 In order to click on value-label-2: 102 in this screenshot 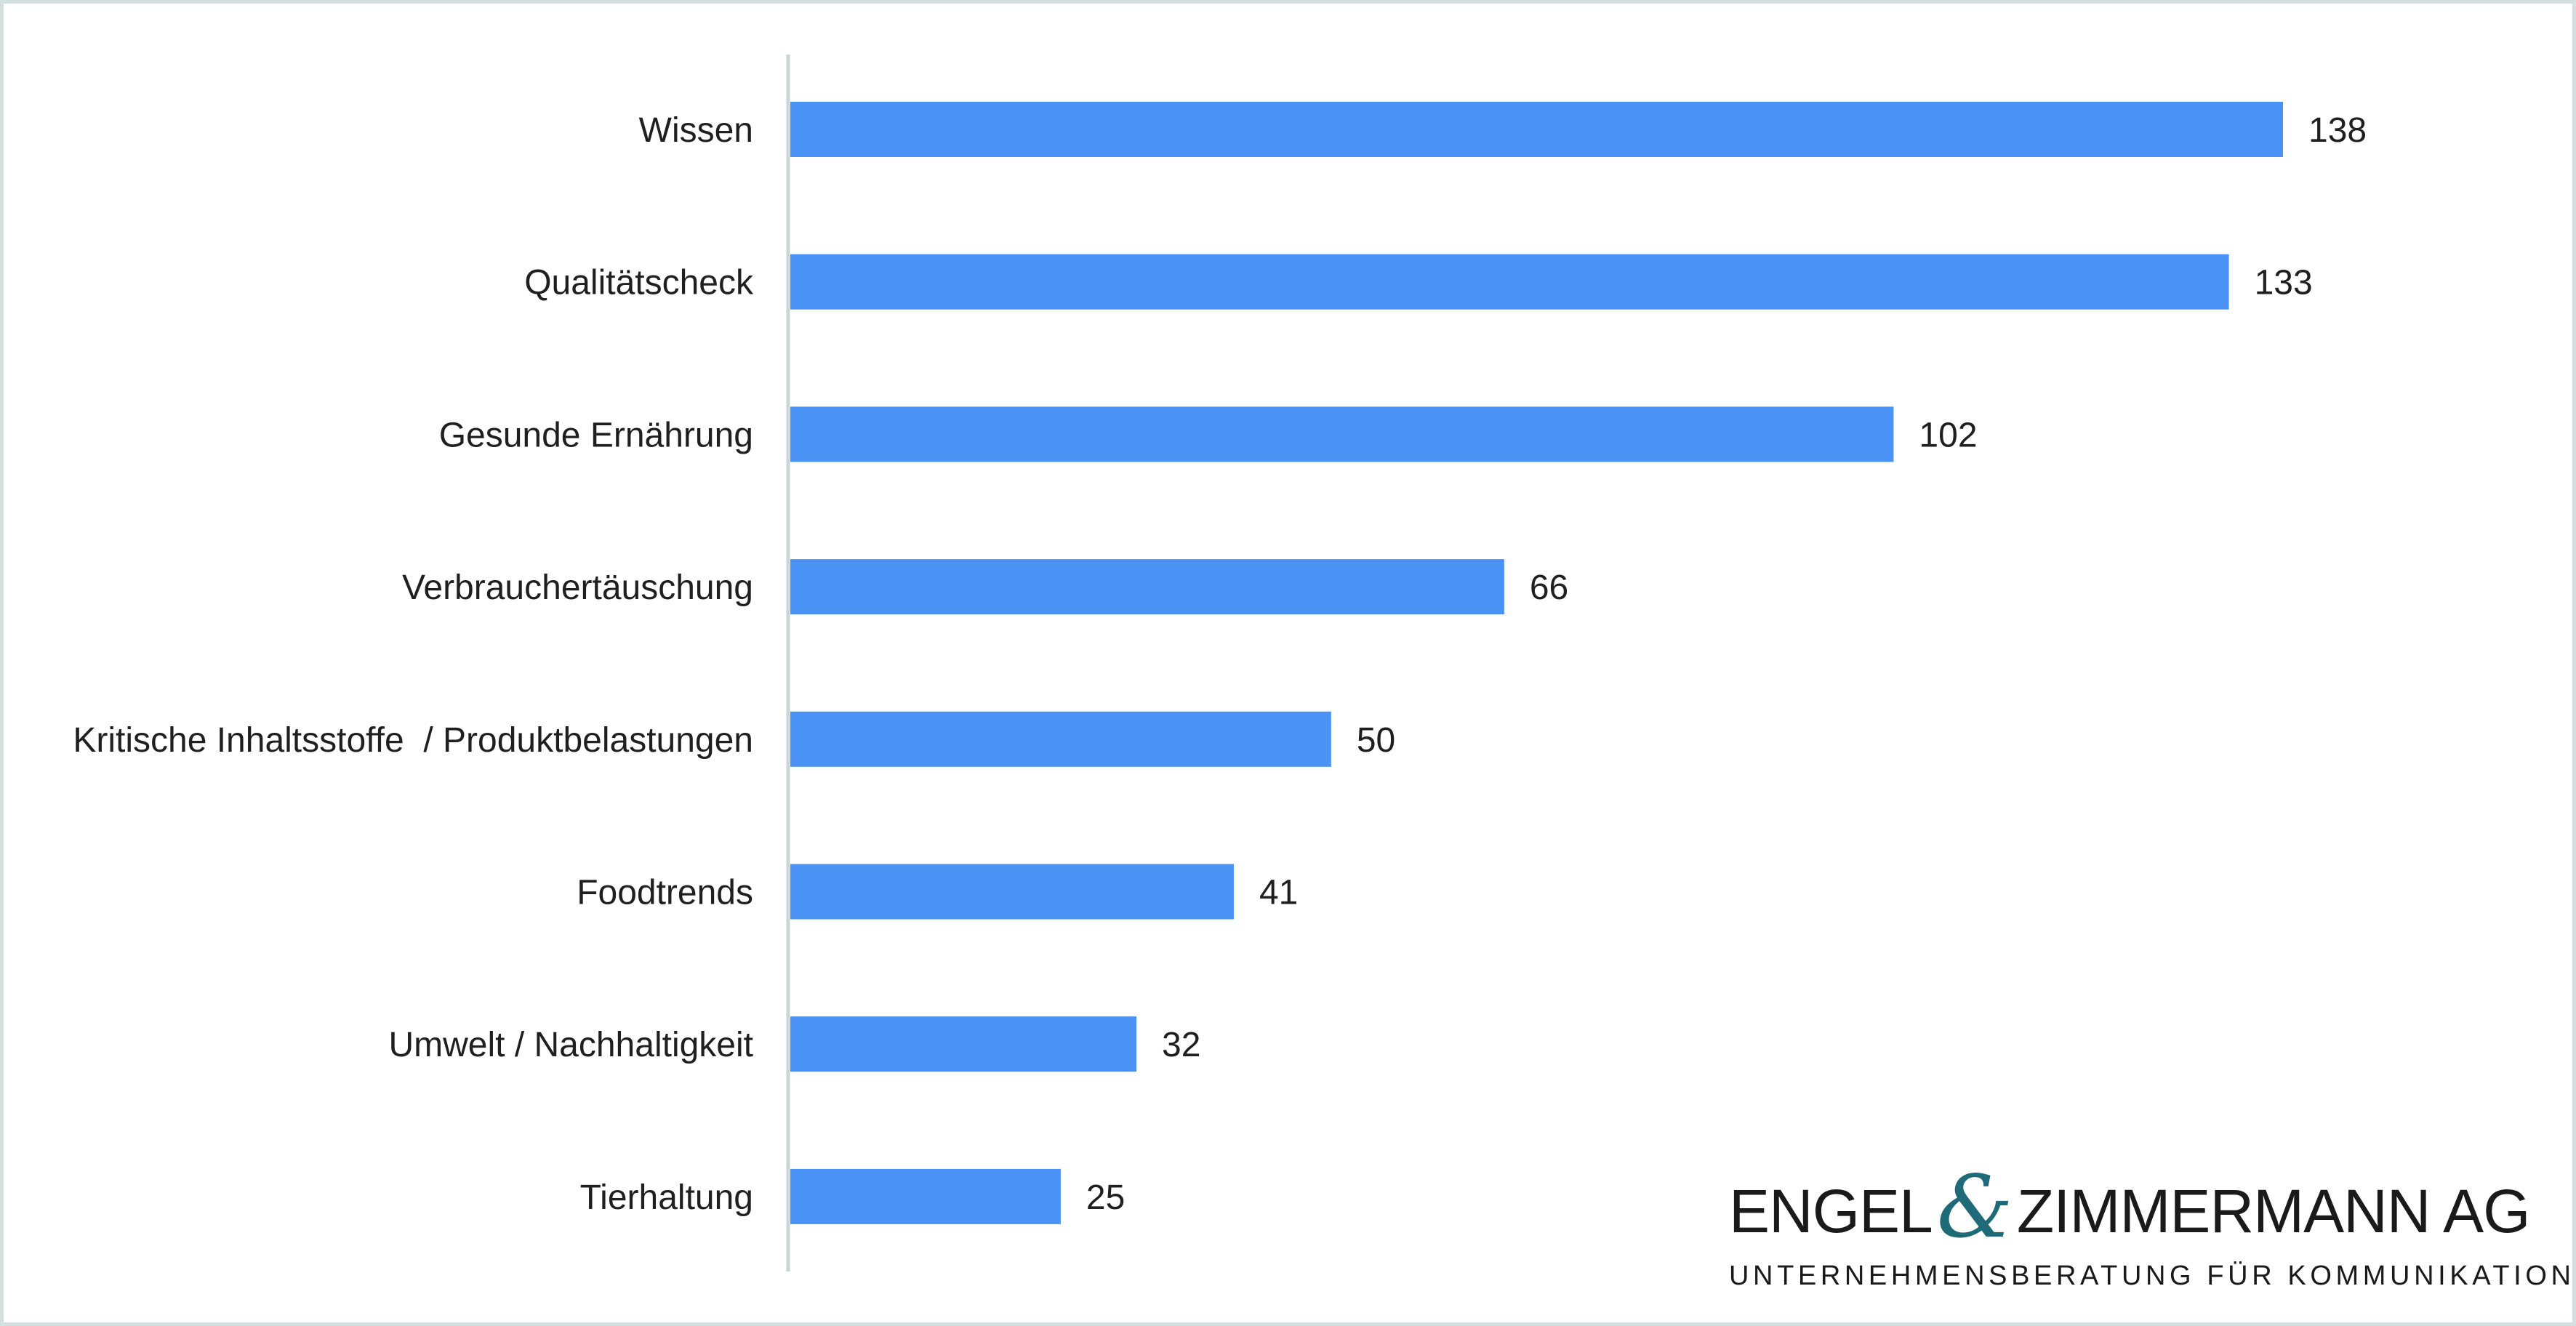, I will do `click(1948, 435)`.